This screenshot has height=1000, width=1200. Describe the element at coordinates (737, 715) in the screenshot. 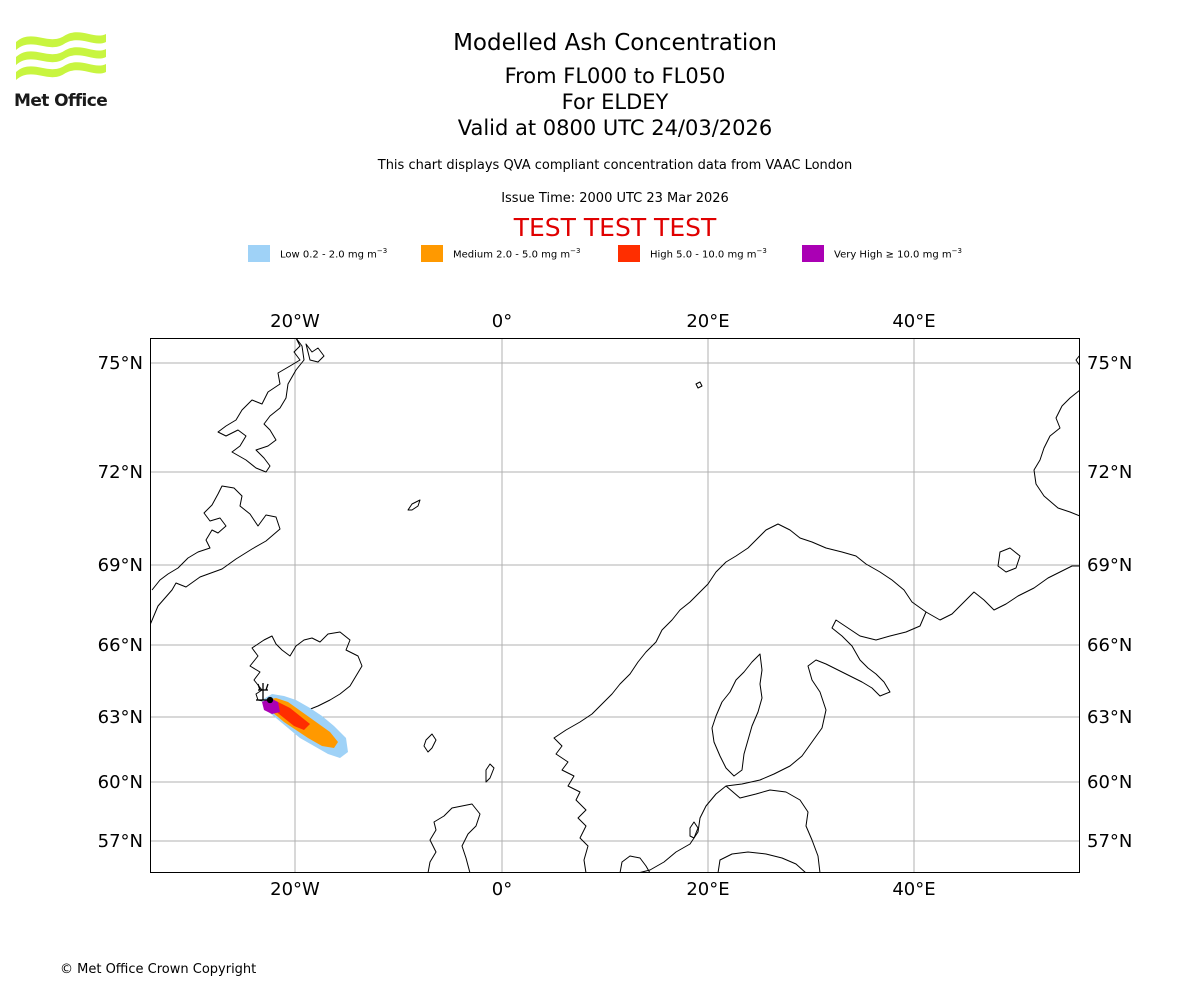

I see `coast-gulf-of-bothnia` at that location.